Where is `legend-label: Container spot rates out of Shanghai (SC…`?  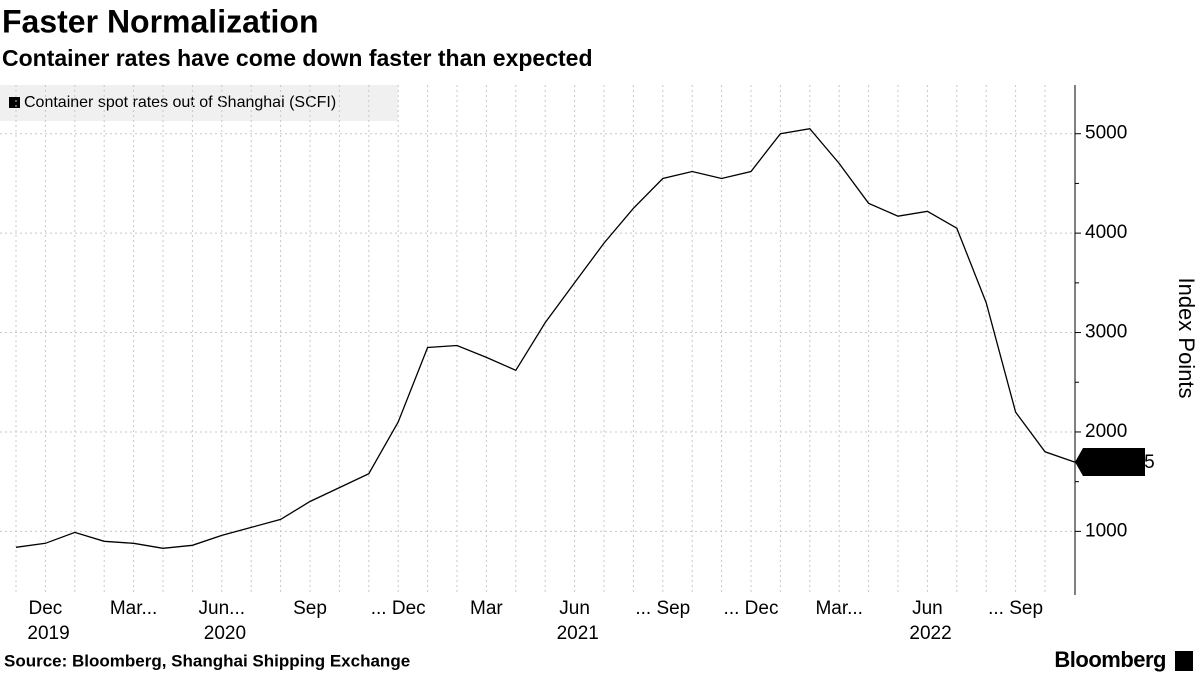 legend-label: Container spot rates out of Shanghai (SC… is located at coordinates (180, 102).